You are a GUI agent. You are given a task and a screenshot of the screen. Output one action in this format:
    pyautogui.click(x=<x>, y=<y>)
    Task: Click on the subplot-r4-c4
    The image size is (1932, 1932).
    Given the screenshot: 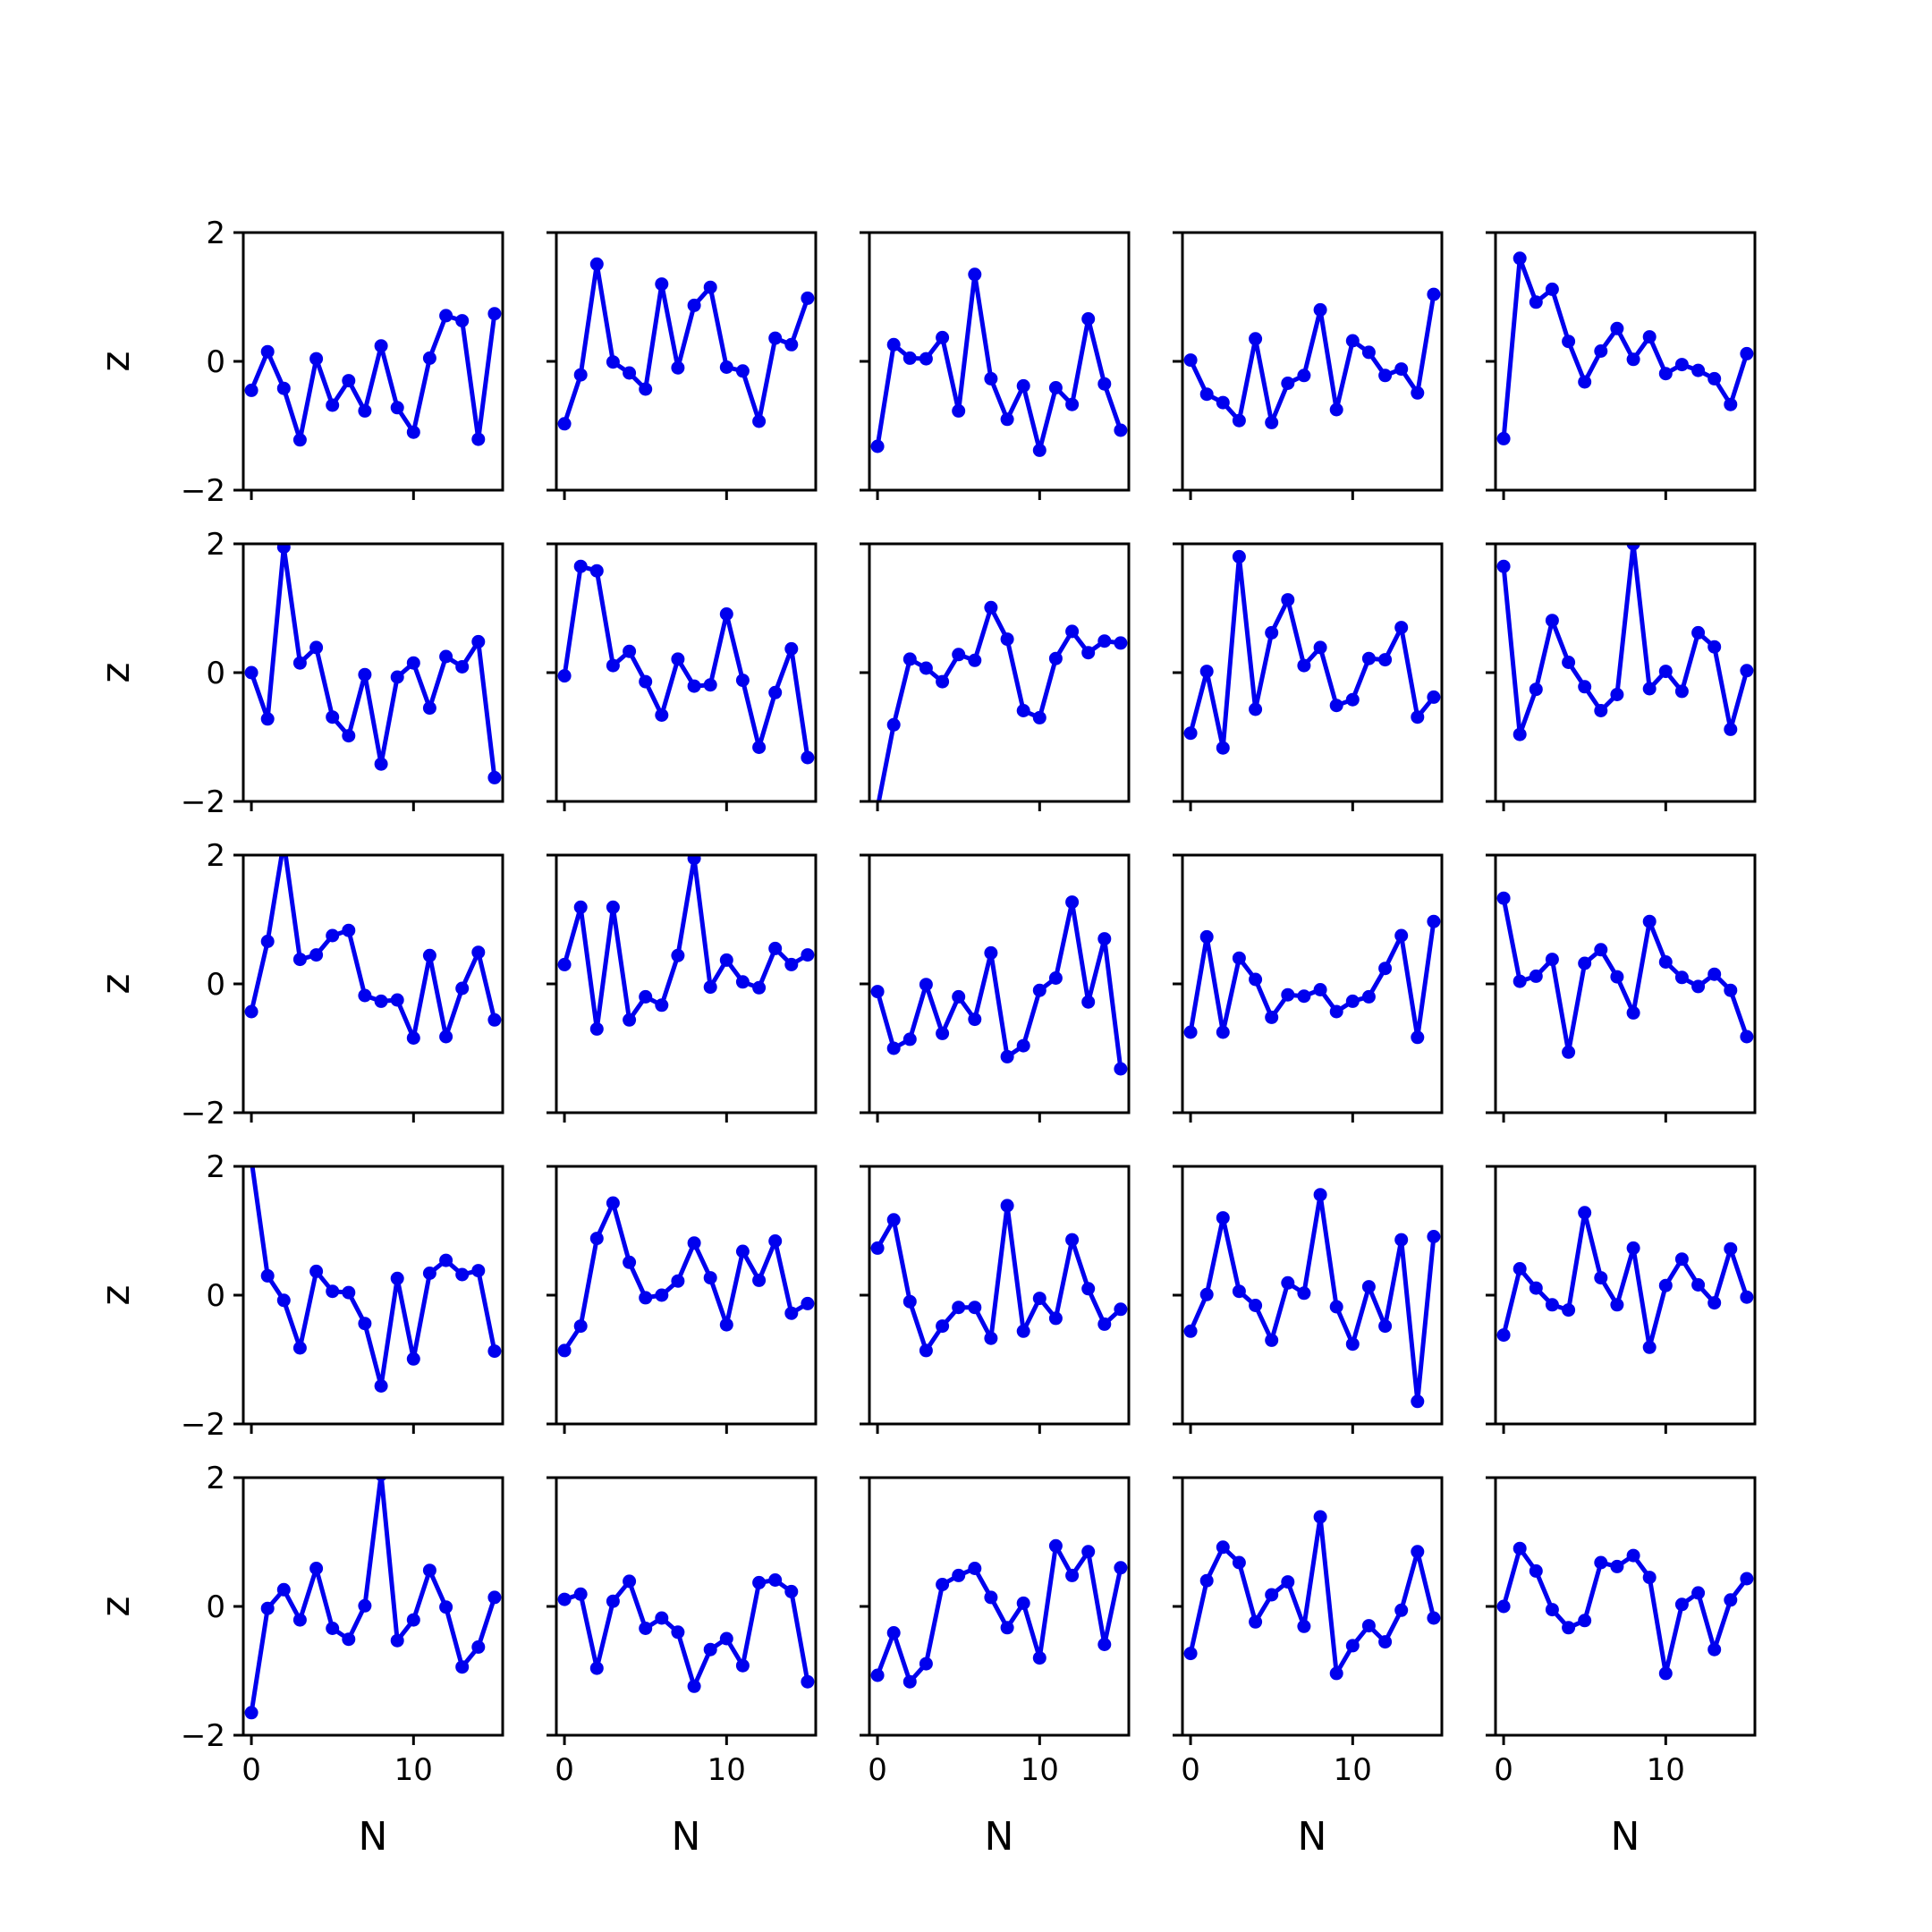 What is the action you would take?
    pyautogui.click(x=1308, y=1299)
    